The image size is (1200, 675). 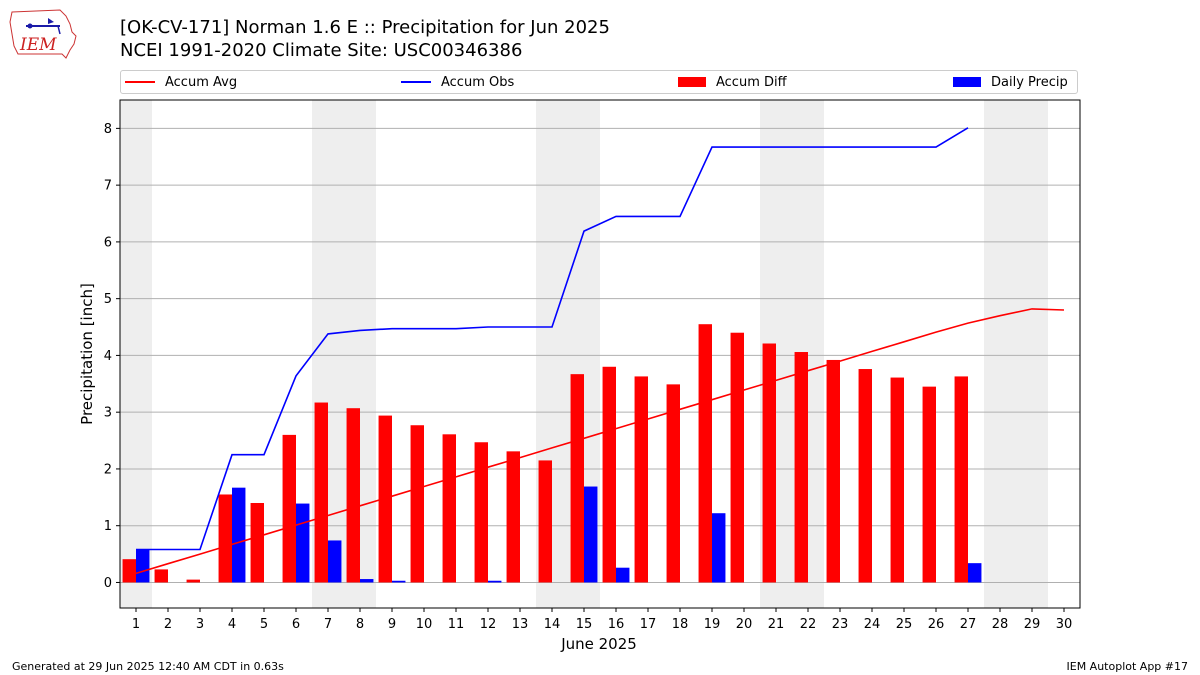 I want to click on x-tick-label: 17, so click(x=648, y=624).